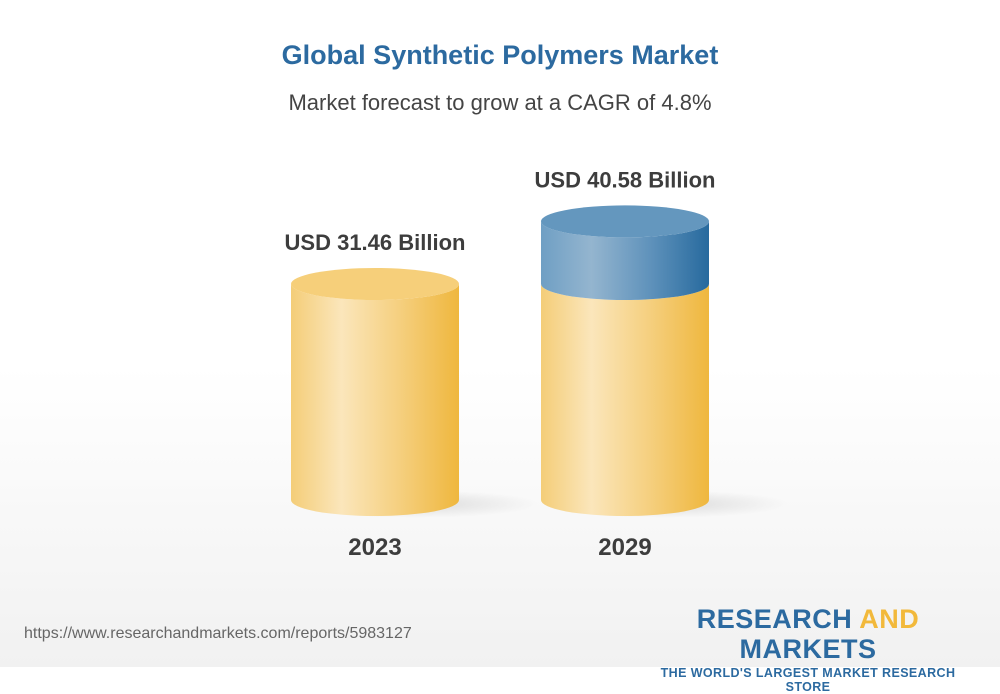 Image resolution: width=1000 pixels, height=694 pixels. What do you see at coordinates (500, 55) in the screenshot?
I see `chart-title: Global Synthetic Polymers Market` at bounding box center [500, 55].